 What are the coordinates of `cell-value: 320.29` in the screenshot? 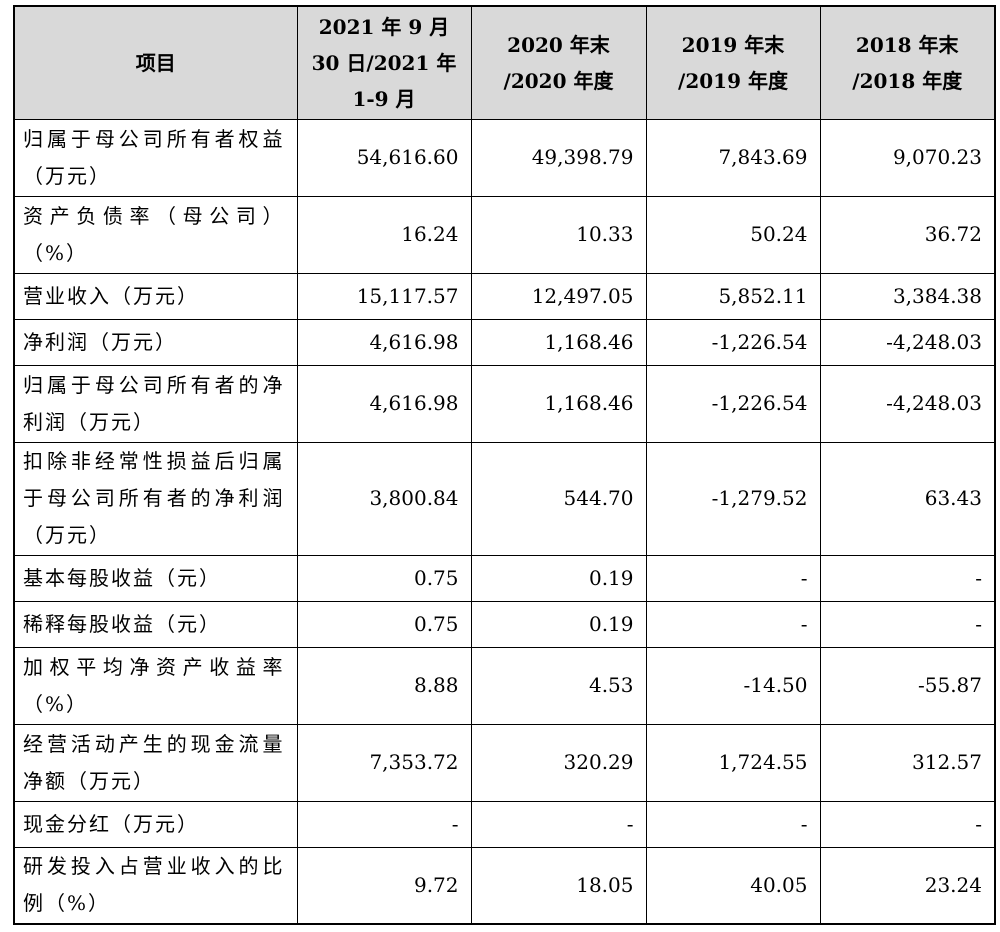 It's located at (558, 762).